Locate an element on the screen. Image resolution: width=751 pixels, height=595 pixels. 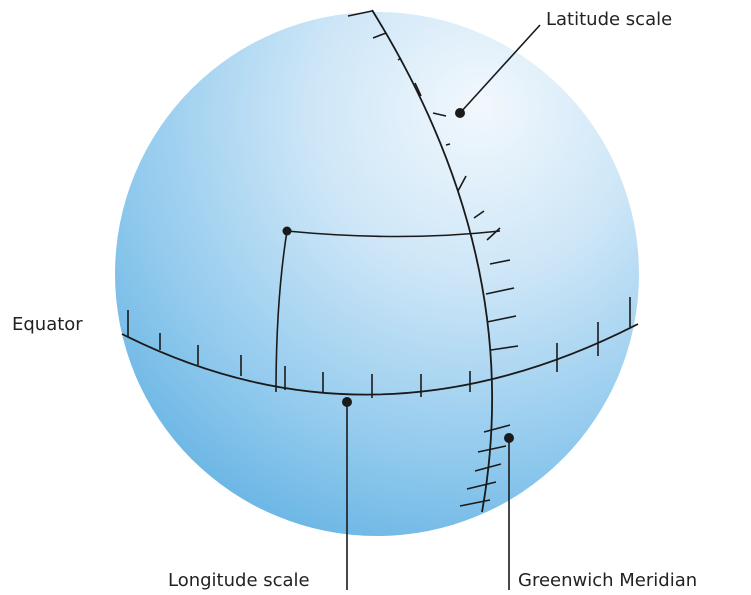
latitude-marker is located at coordinates (460, 113).